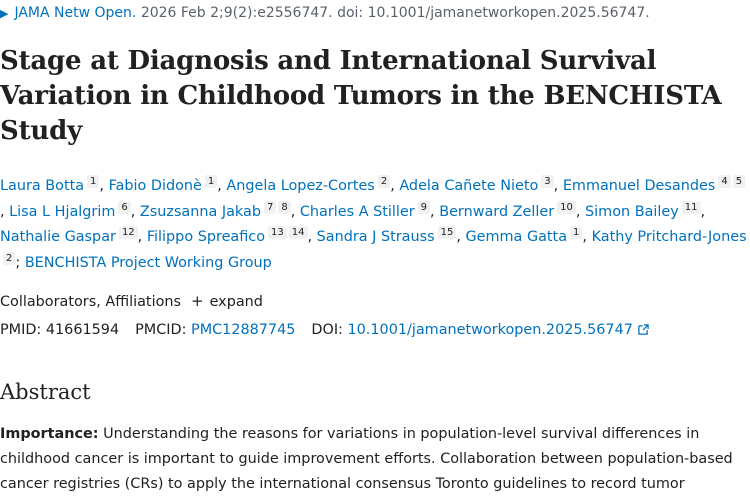 The height and width of the screenshot is (500, 750). I want to click on author-name-link: Fabio Didonè, so click(155, 186).